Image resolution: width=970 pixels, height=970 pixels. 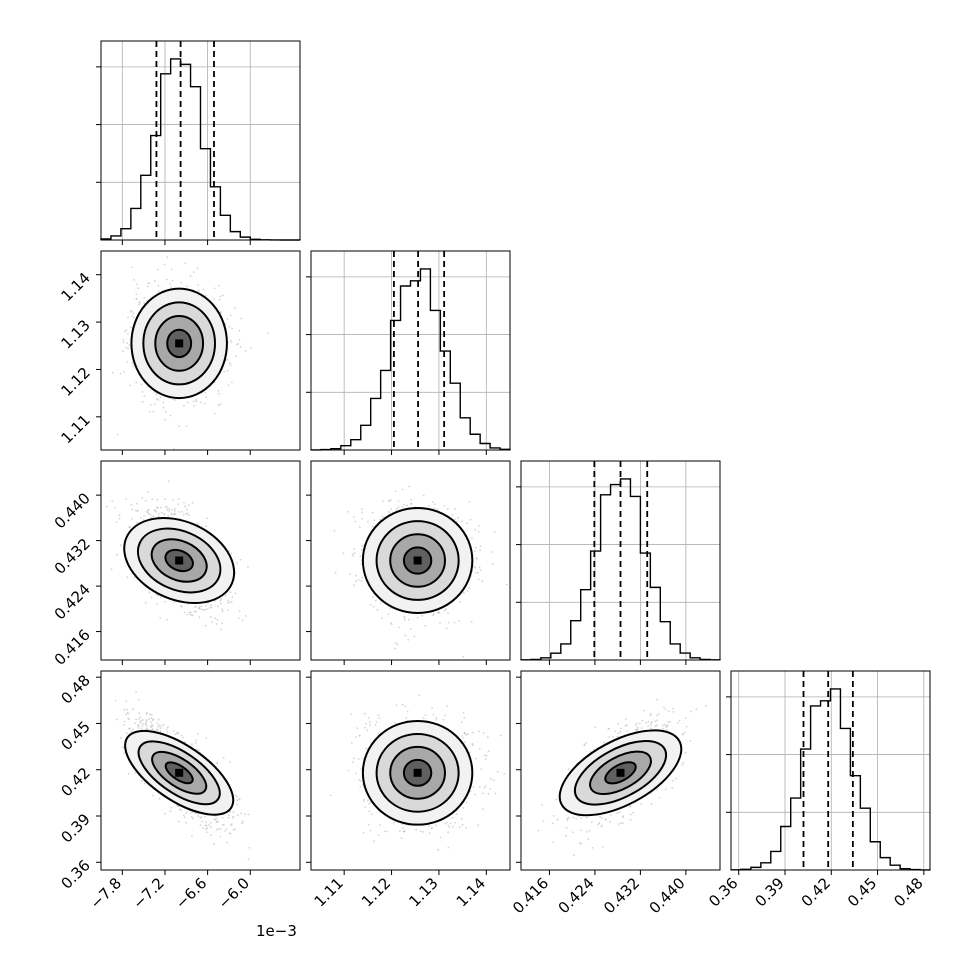 What do you see at coordinates (75, 429) in the screenshot?
I see `y-tick-label: 1.11` at bounding box center [75, 429].